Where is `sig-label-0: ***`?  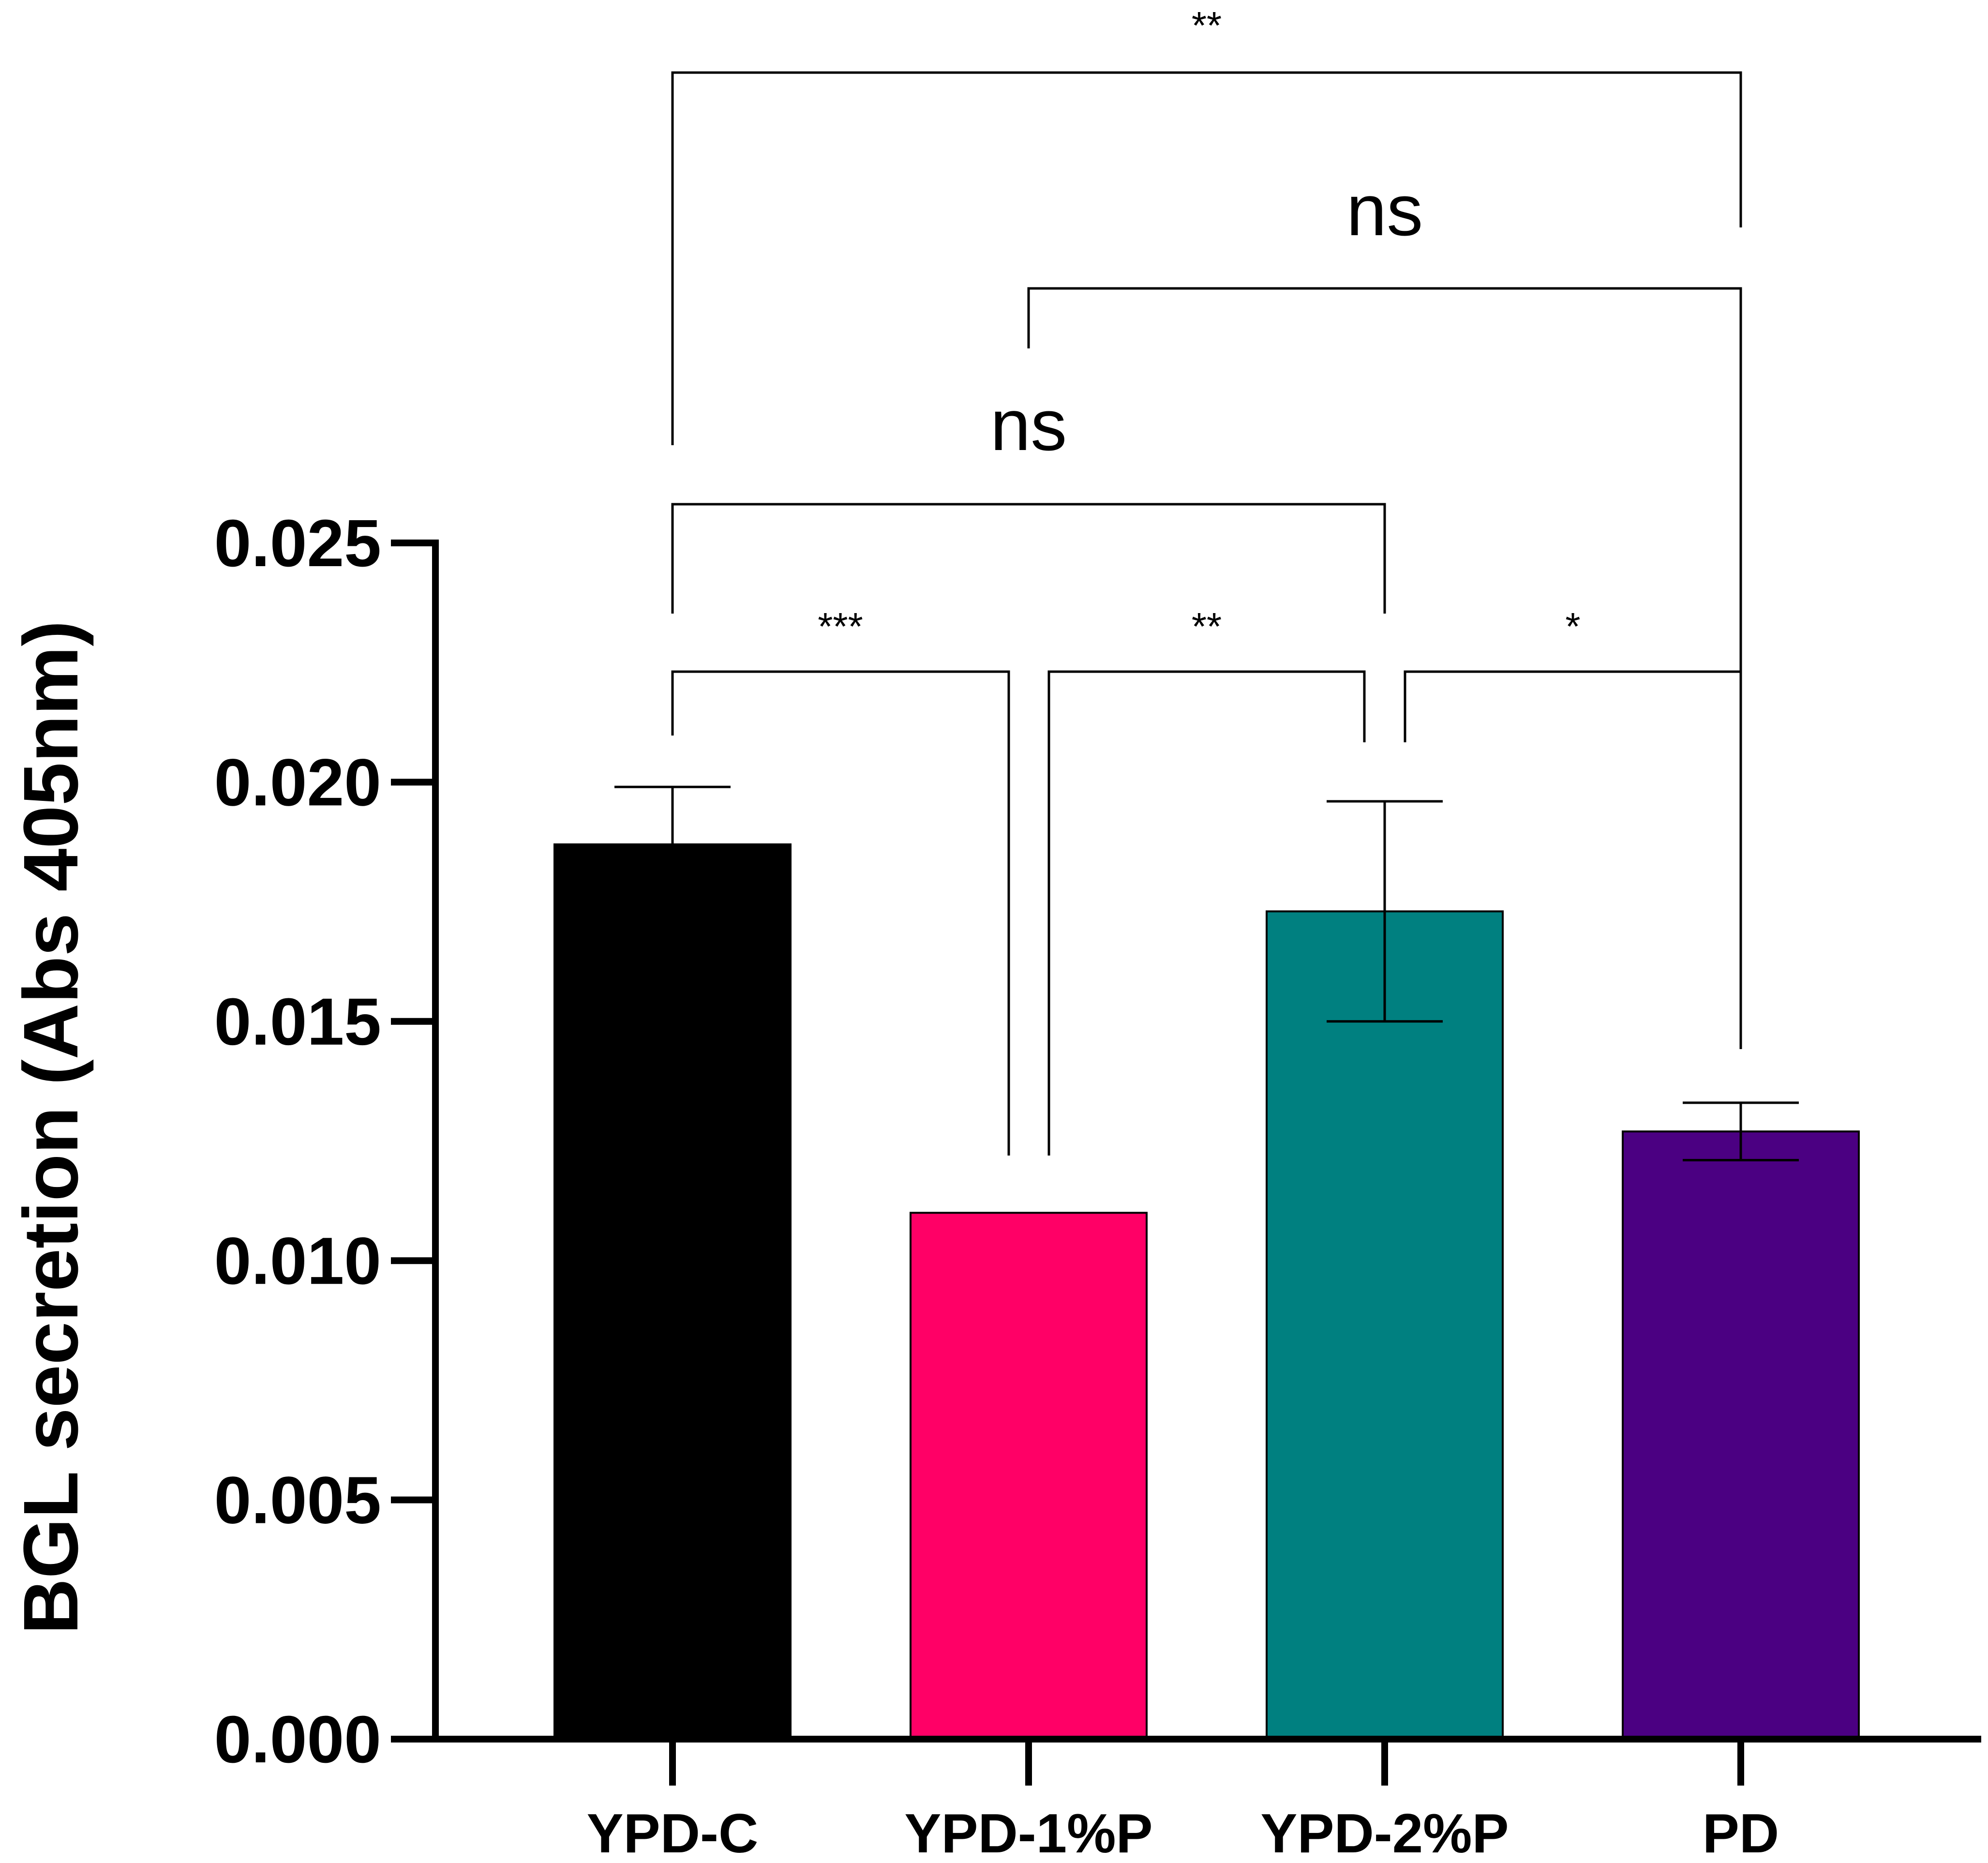
sig-label-0: *** is located at coordinates (840, 626).